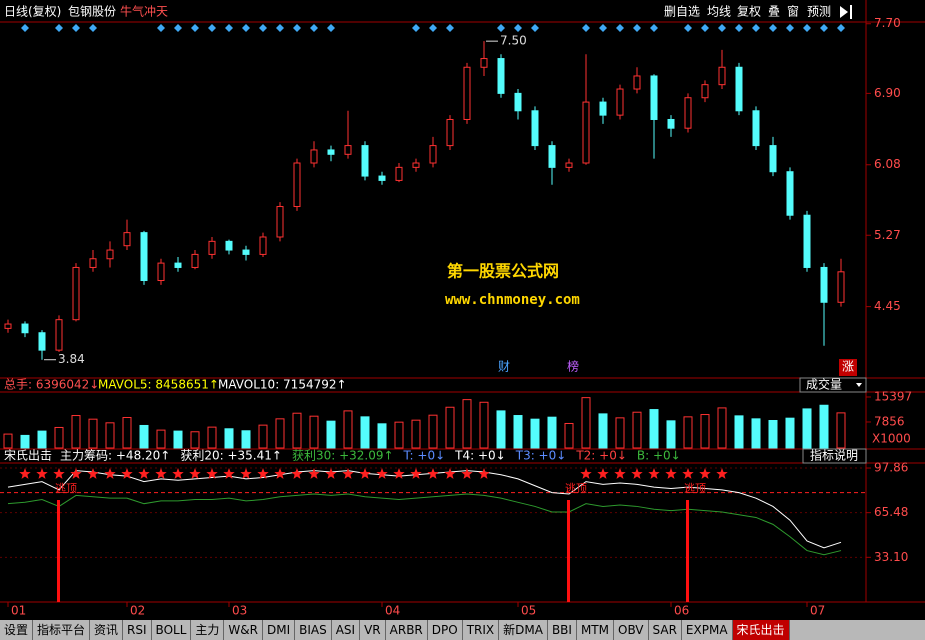  What do you see at coordinates (793, 12) in the screenshot?
I see `toolbar-button: 窗` at bounding box center [793, 12].